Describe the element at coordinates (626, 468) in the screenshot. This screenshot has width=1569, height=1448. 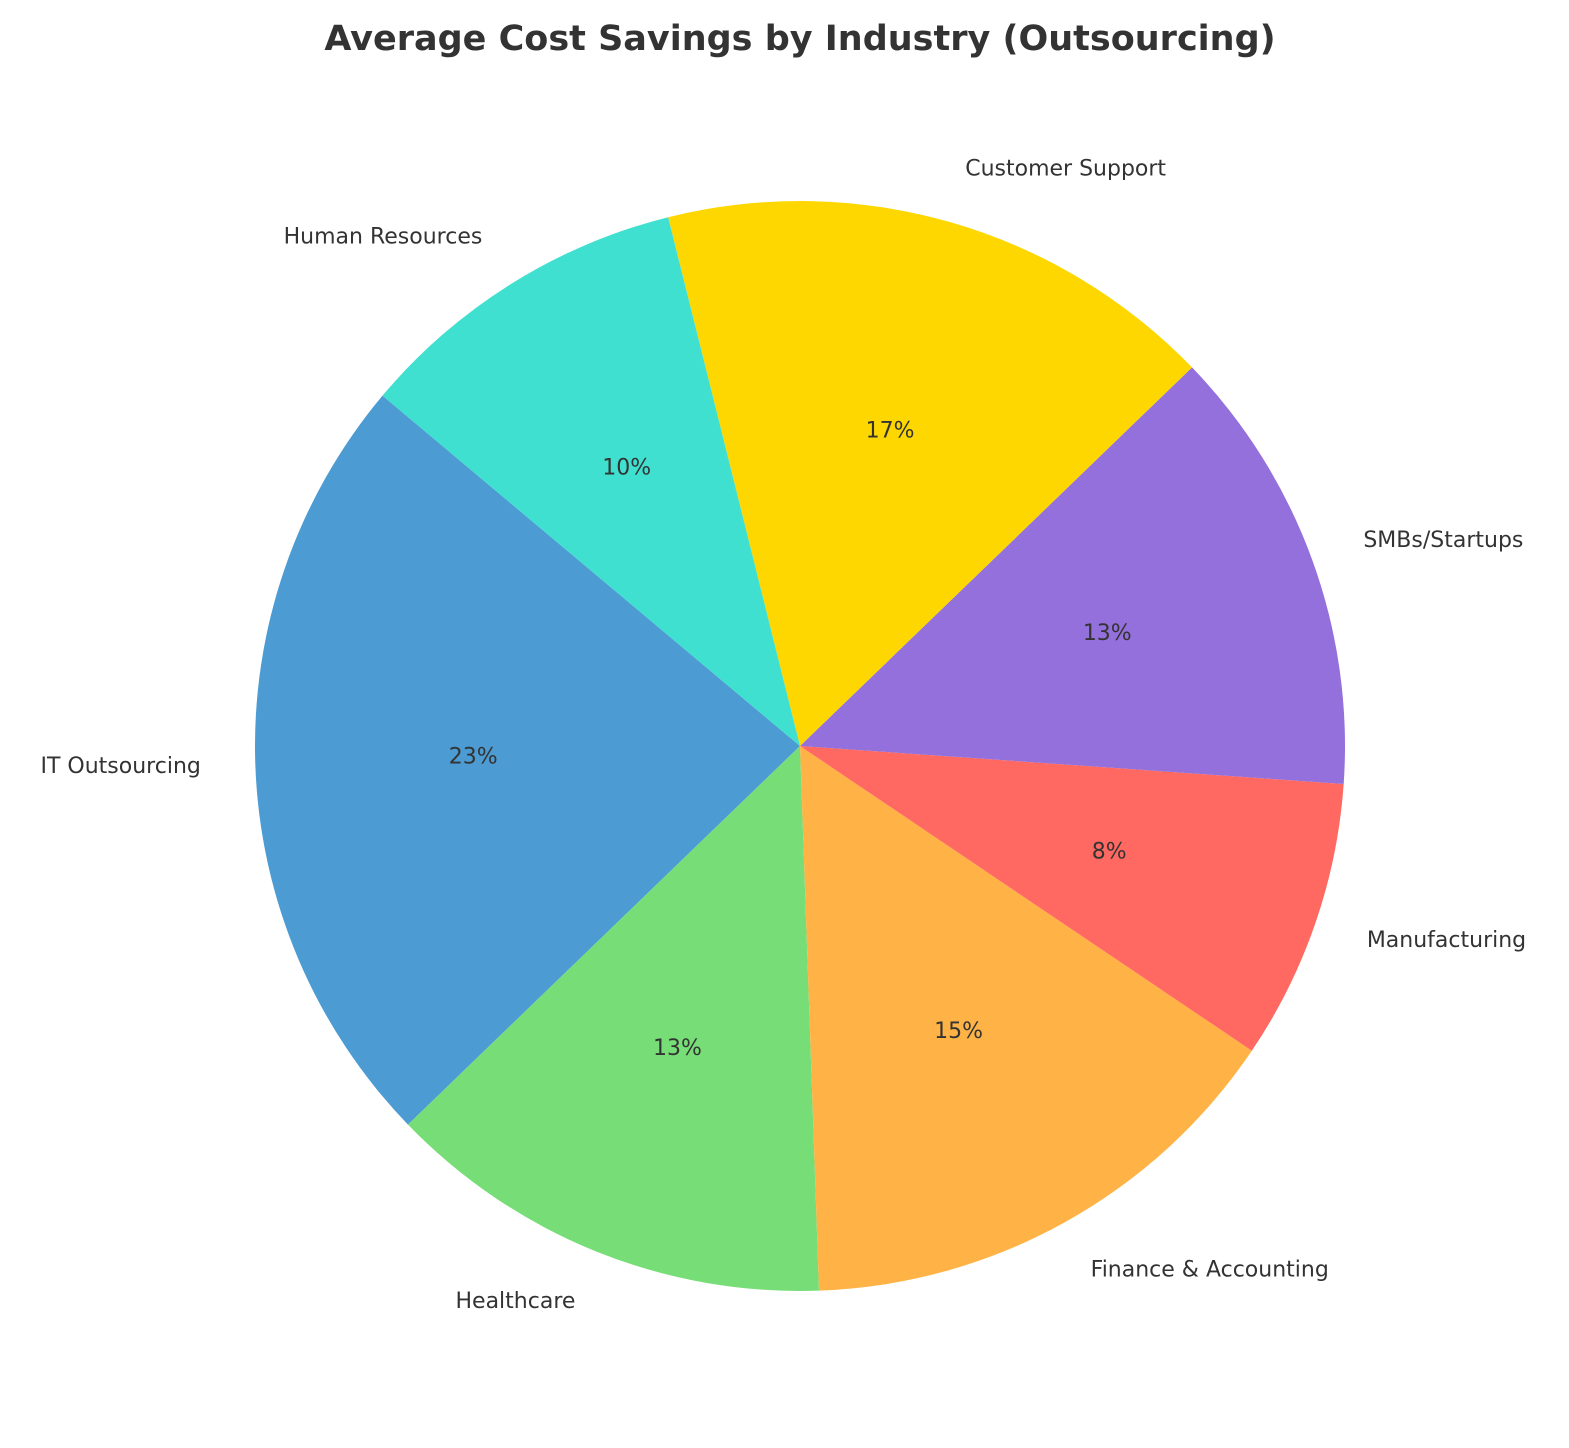
I see `slice-percent-human-resources: 10%` at that location.